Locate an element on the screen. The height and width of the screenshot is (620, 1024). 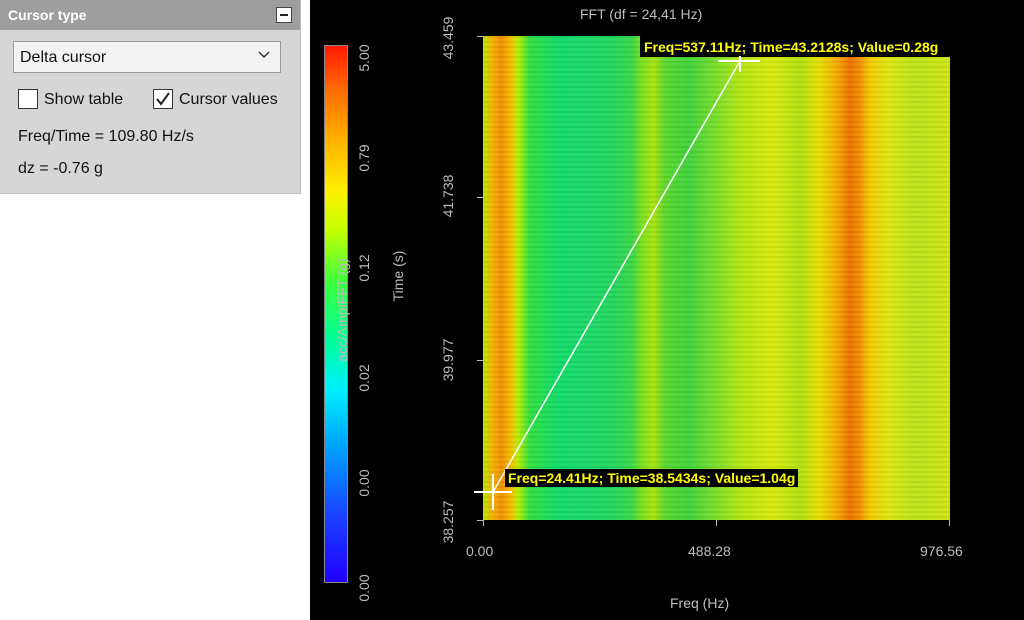
cursor-values-checkbox is located at coordinates (163, 99).